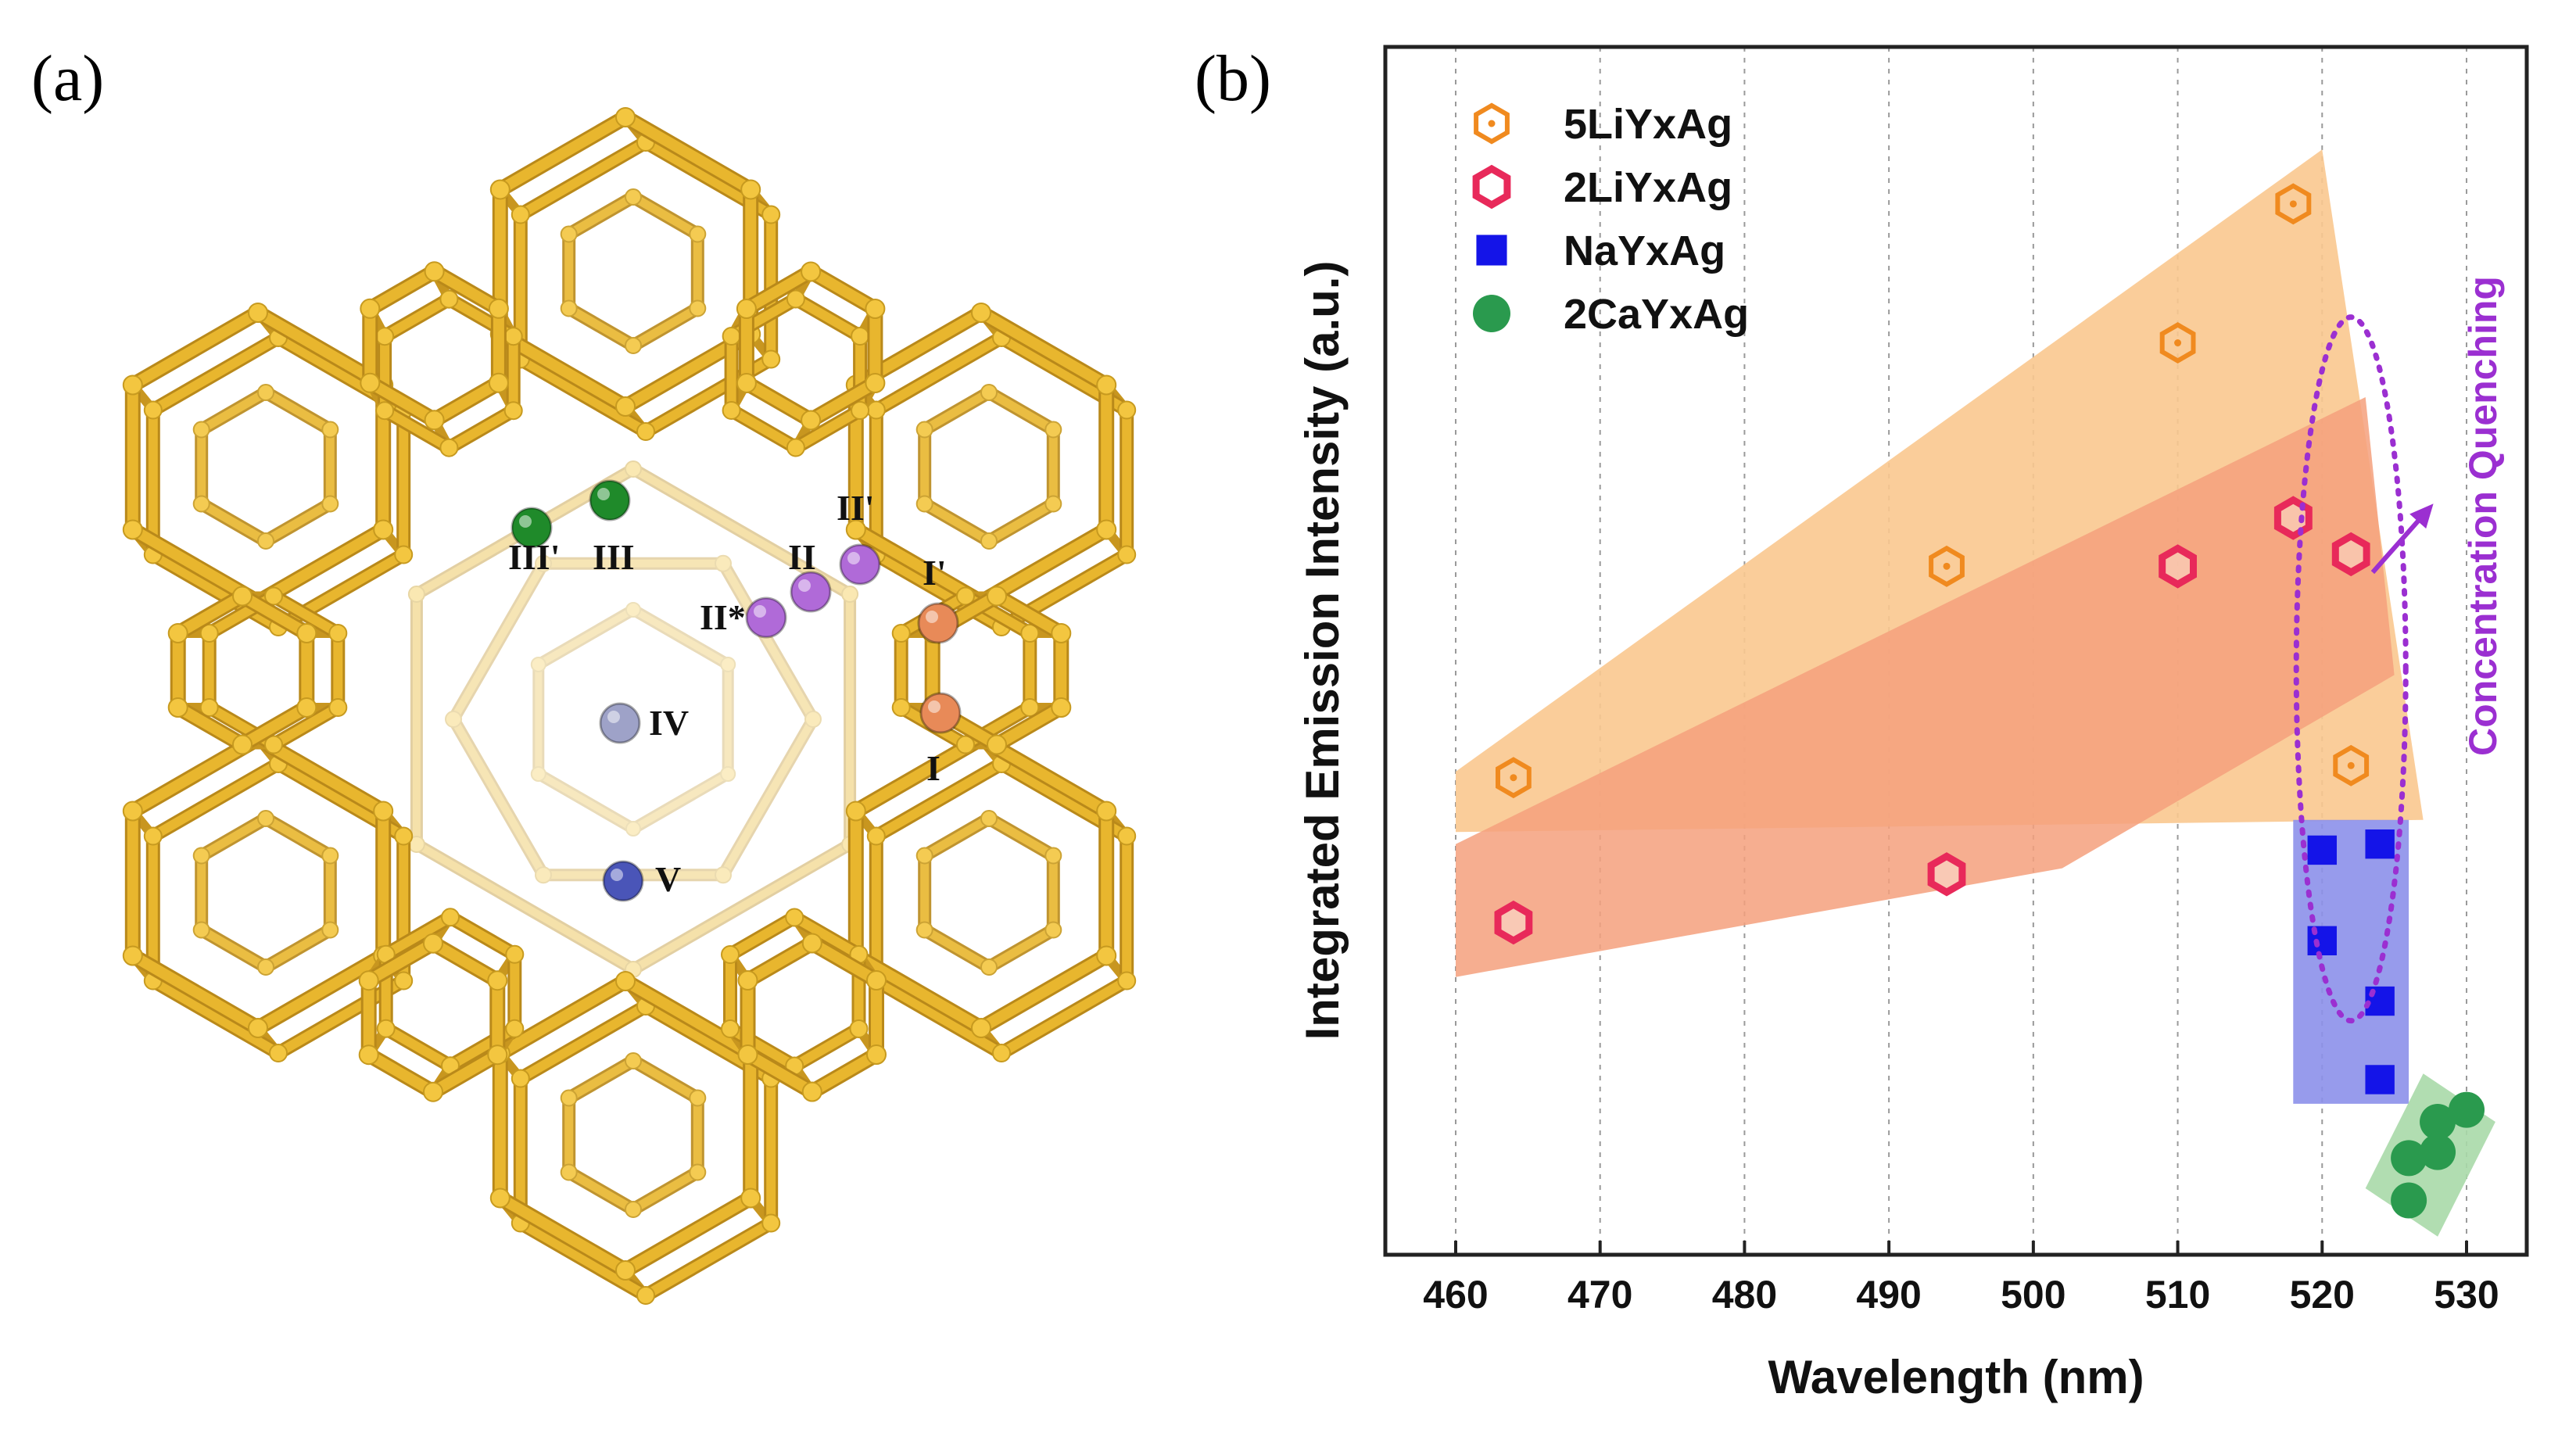 The height and width of the screenshot is (1433, 2576). Describe the element at coordinates (67, 78) in the screenshot. I see `panel-a-label: (a)` at that location.